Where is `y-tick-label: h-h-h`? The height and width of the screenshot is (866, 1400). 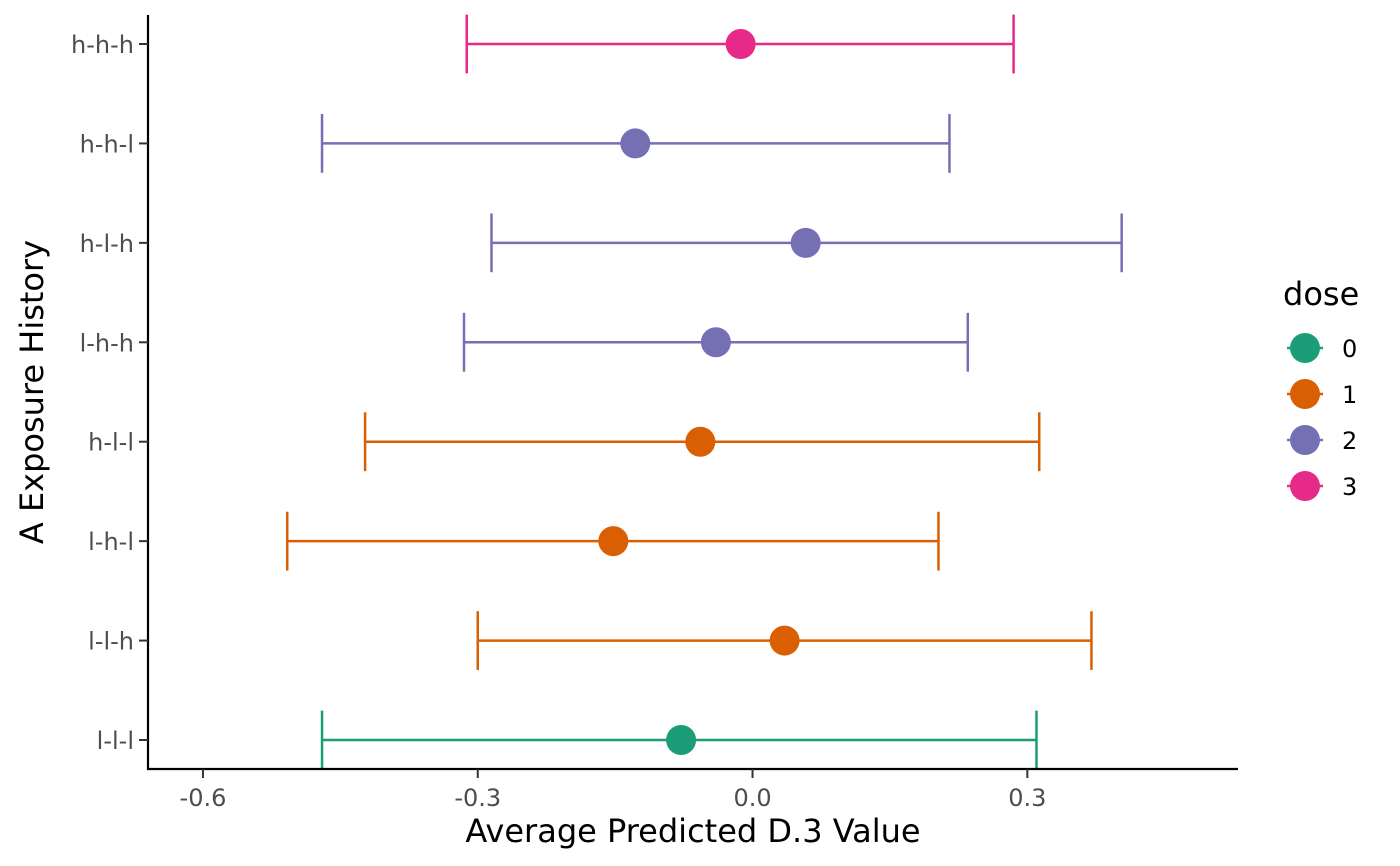 y-tick-label: h-h-h is located at coordinates (102, 45).